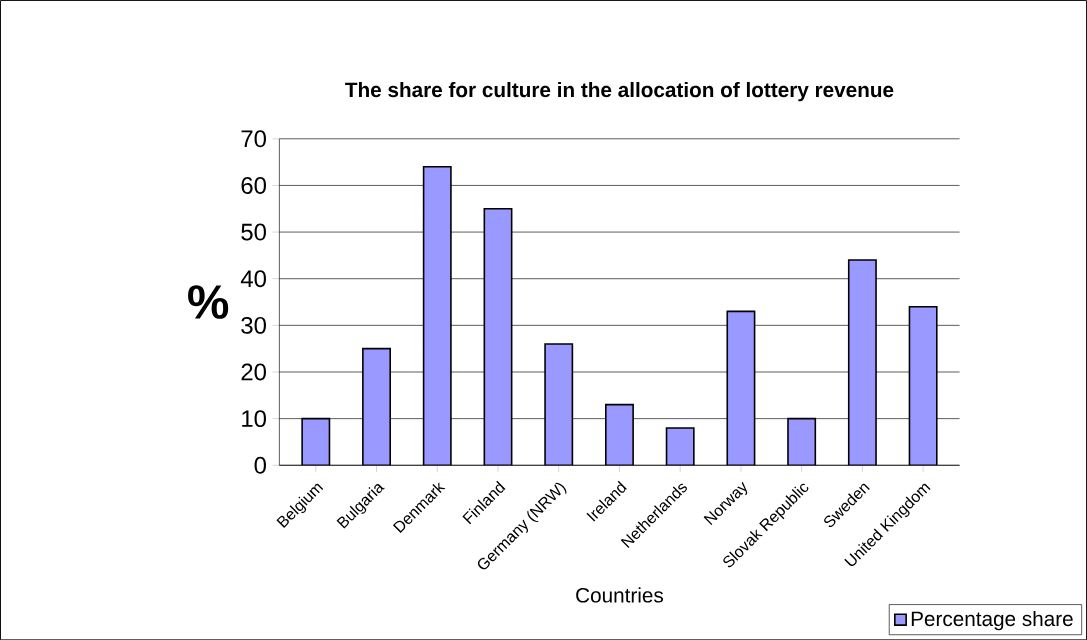 This screenshot has height=640, width=1087. Describe the element at coordinates (992, 620) in the screenshot. I see `legend-label: Percentage share` at that location.